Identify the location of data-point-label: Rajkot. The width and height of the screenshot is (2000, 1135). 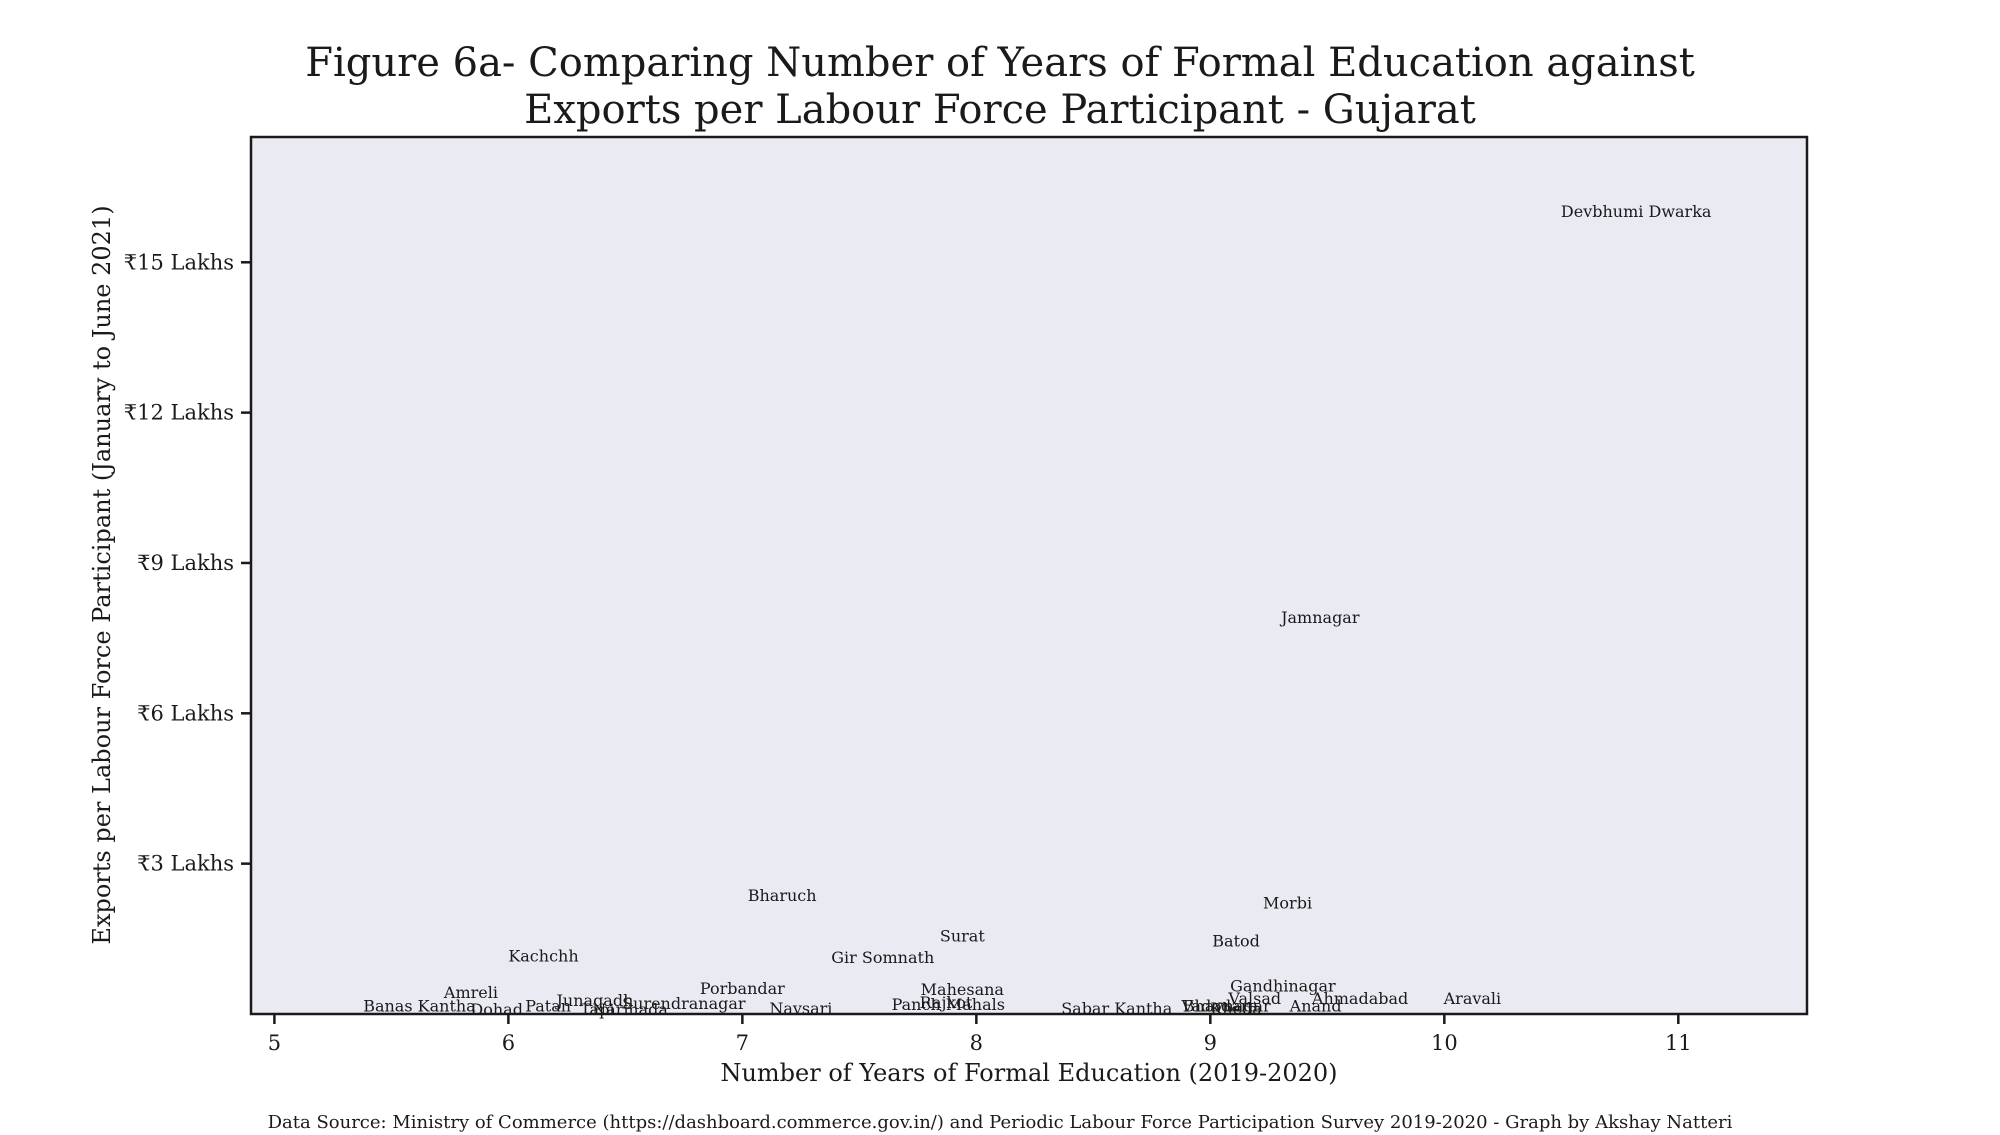
(946, 1002).